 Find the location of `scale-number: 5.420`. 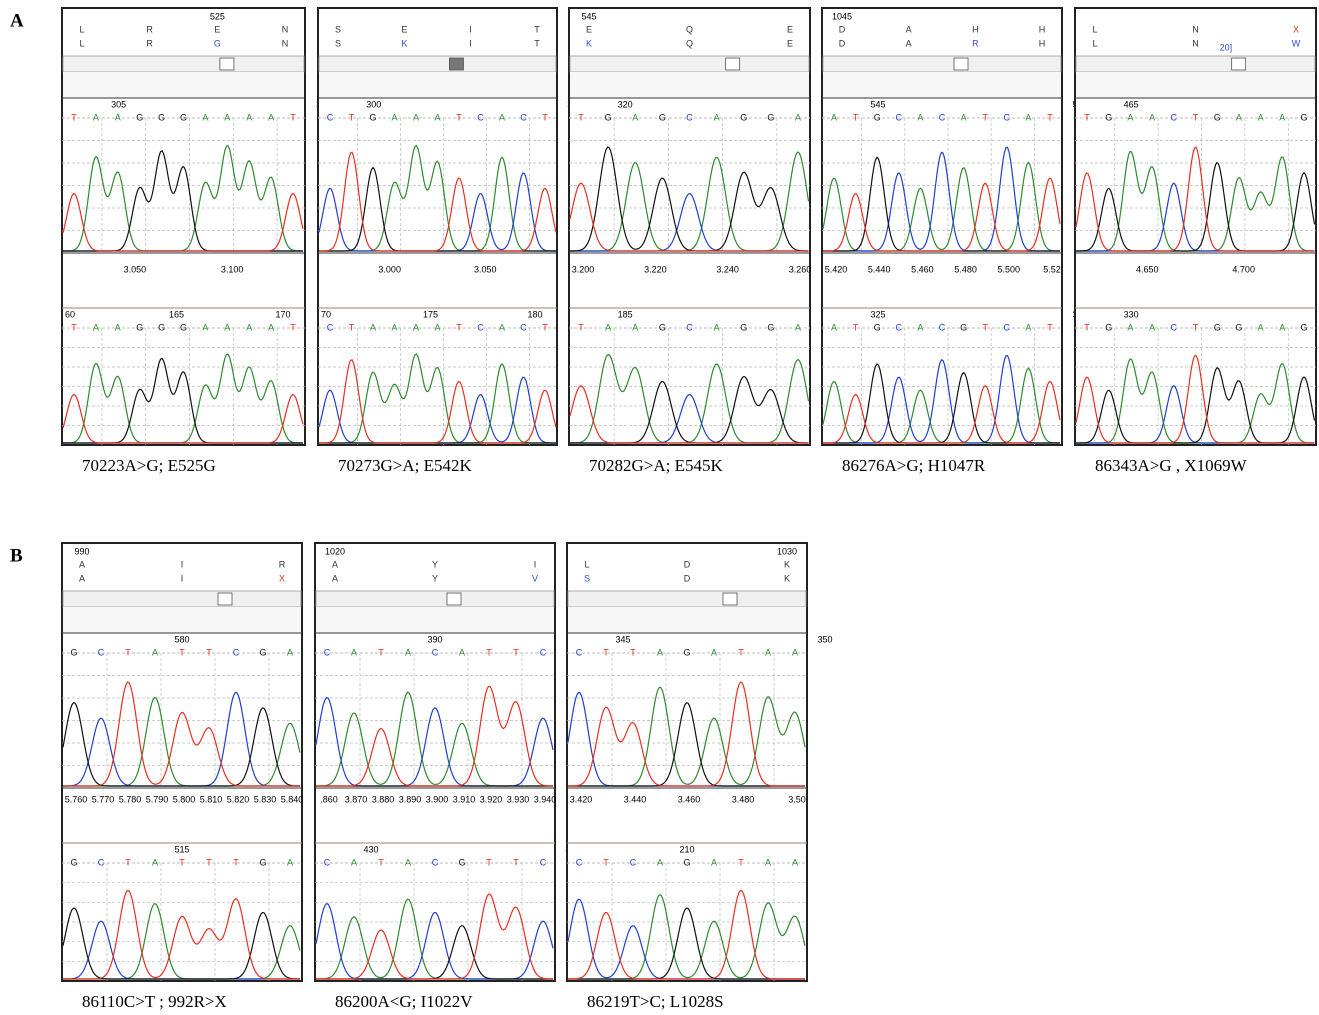

scale-number: 5.420 is located at coordinates (836, 269).